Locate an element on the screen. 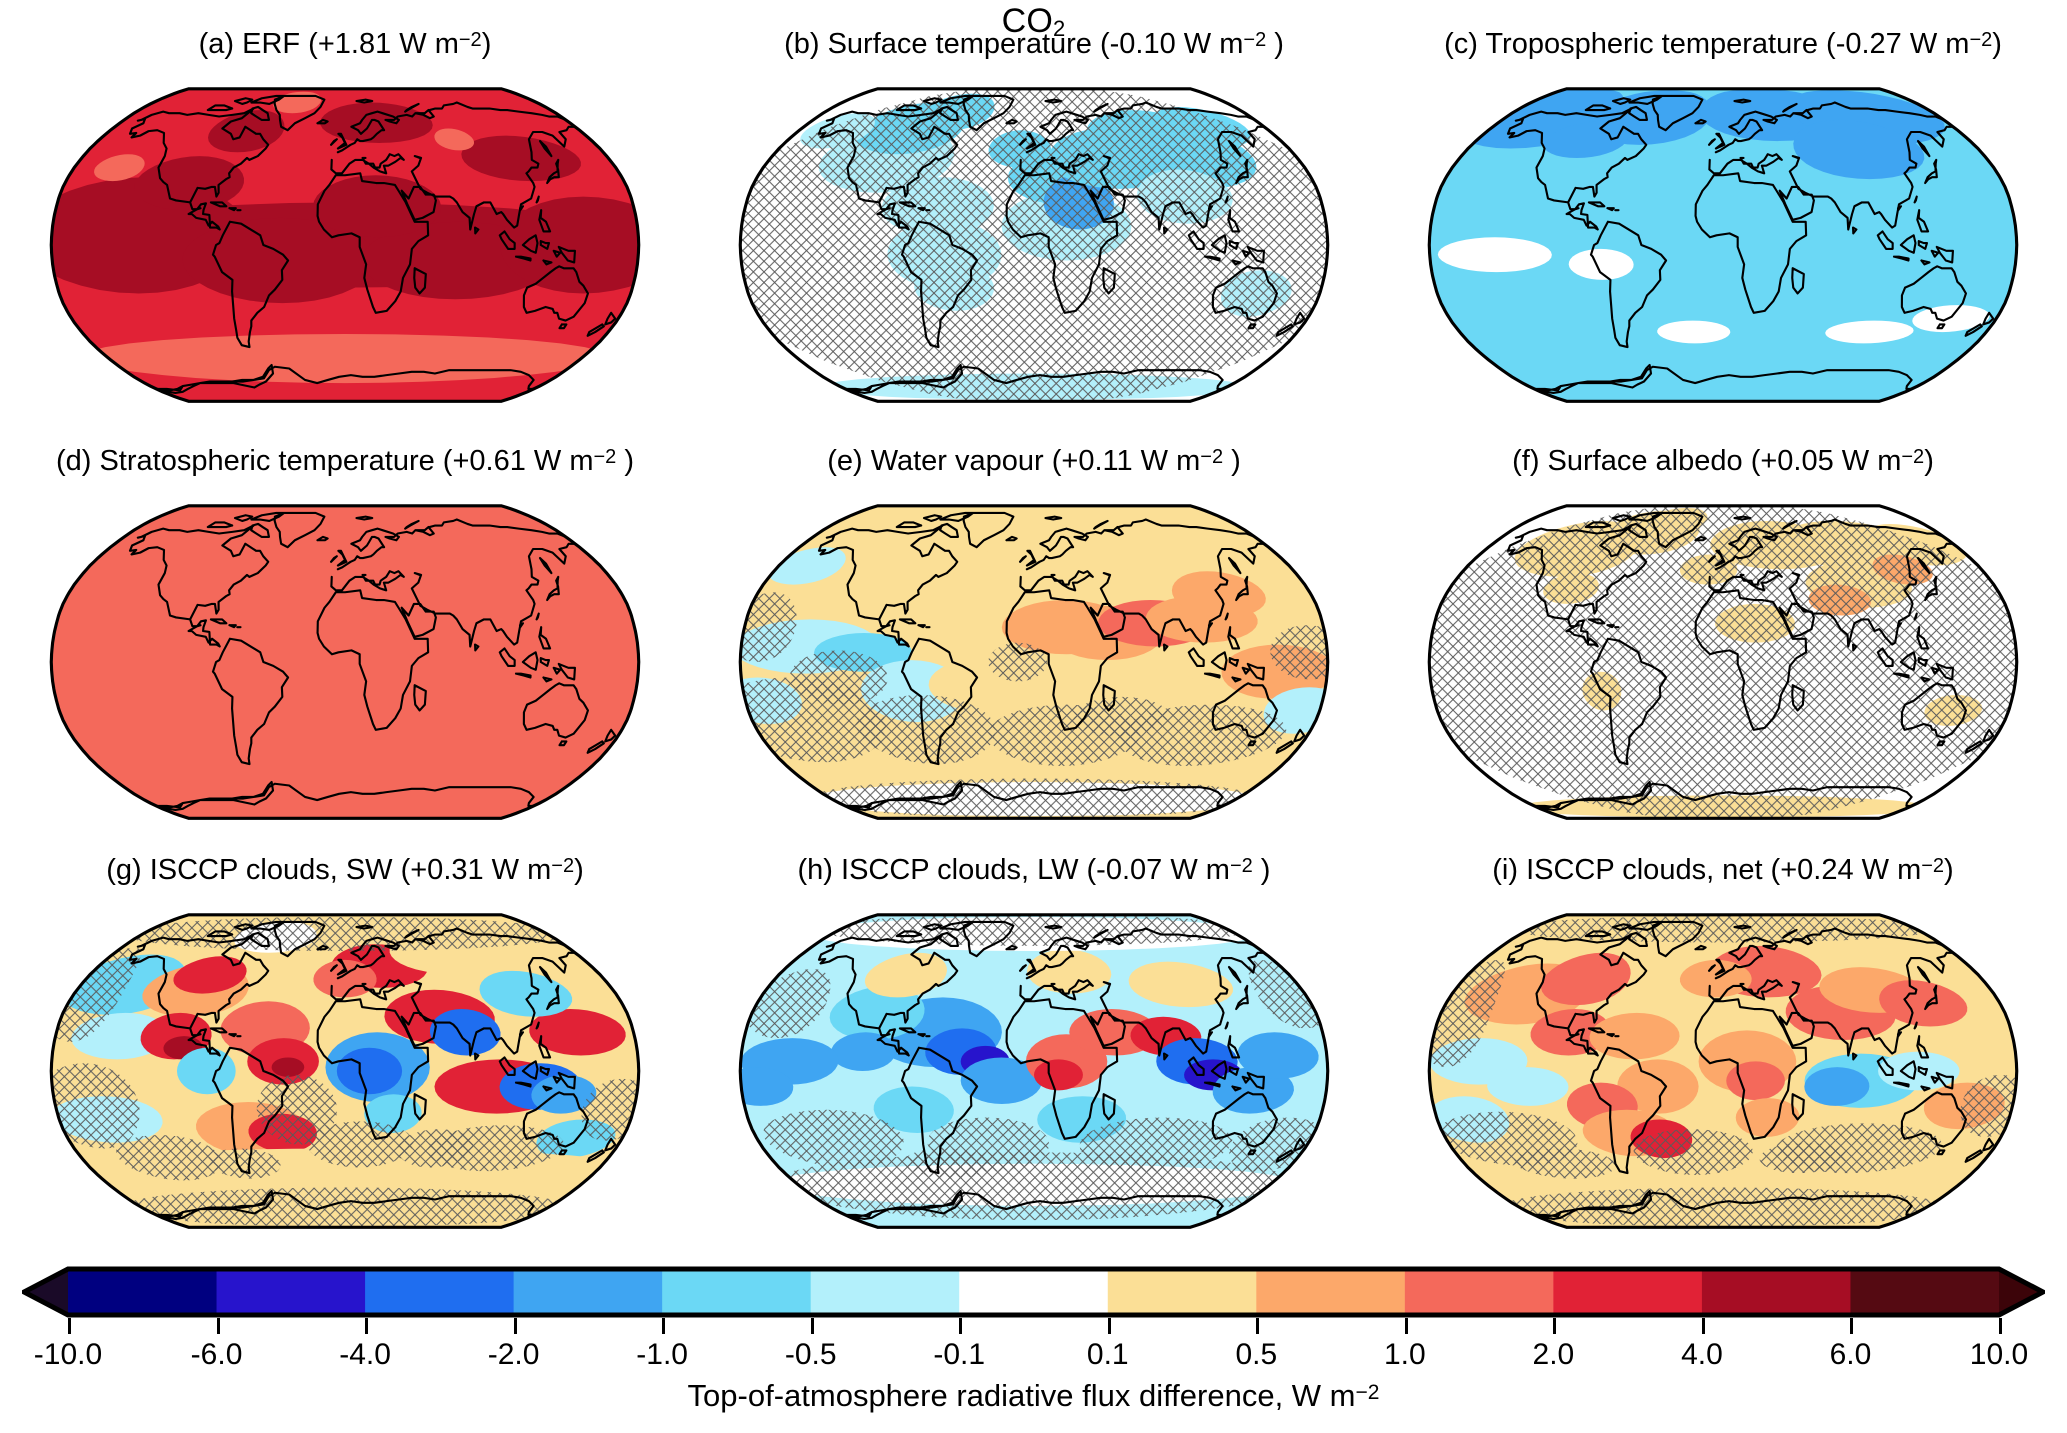 The image size is (2067, 1433). map-surface-temperature is located at coordinates (1034, 245).